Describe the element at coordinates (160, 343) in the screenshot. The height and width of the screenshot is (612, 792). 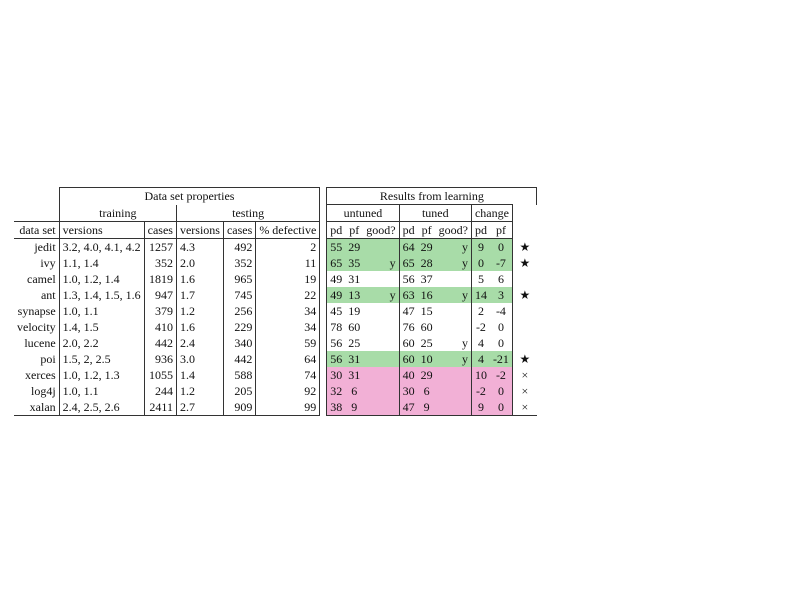
I see `training-cases-cell: 442` at that location.